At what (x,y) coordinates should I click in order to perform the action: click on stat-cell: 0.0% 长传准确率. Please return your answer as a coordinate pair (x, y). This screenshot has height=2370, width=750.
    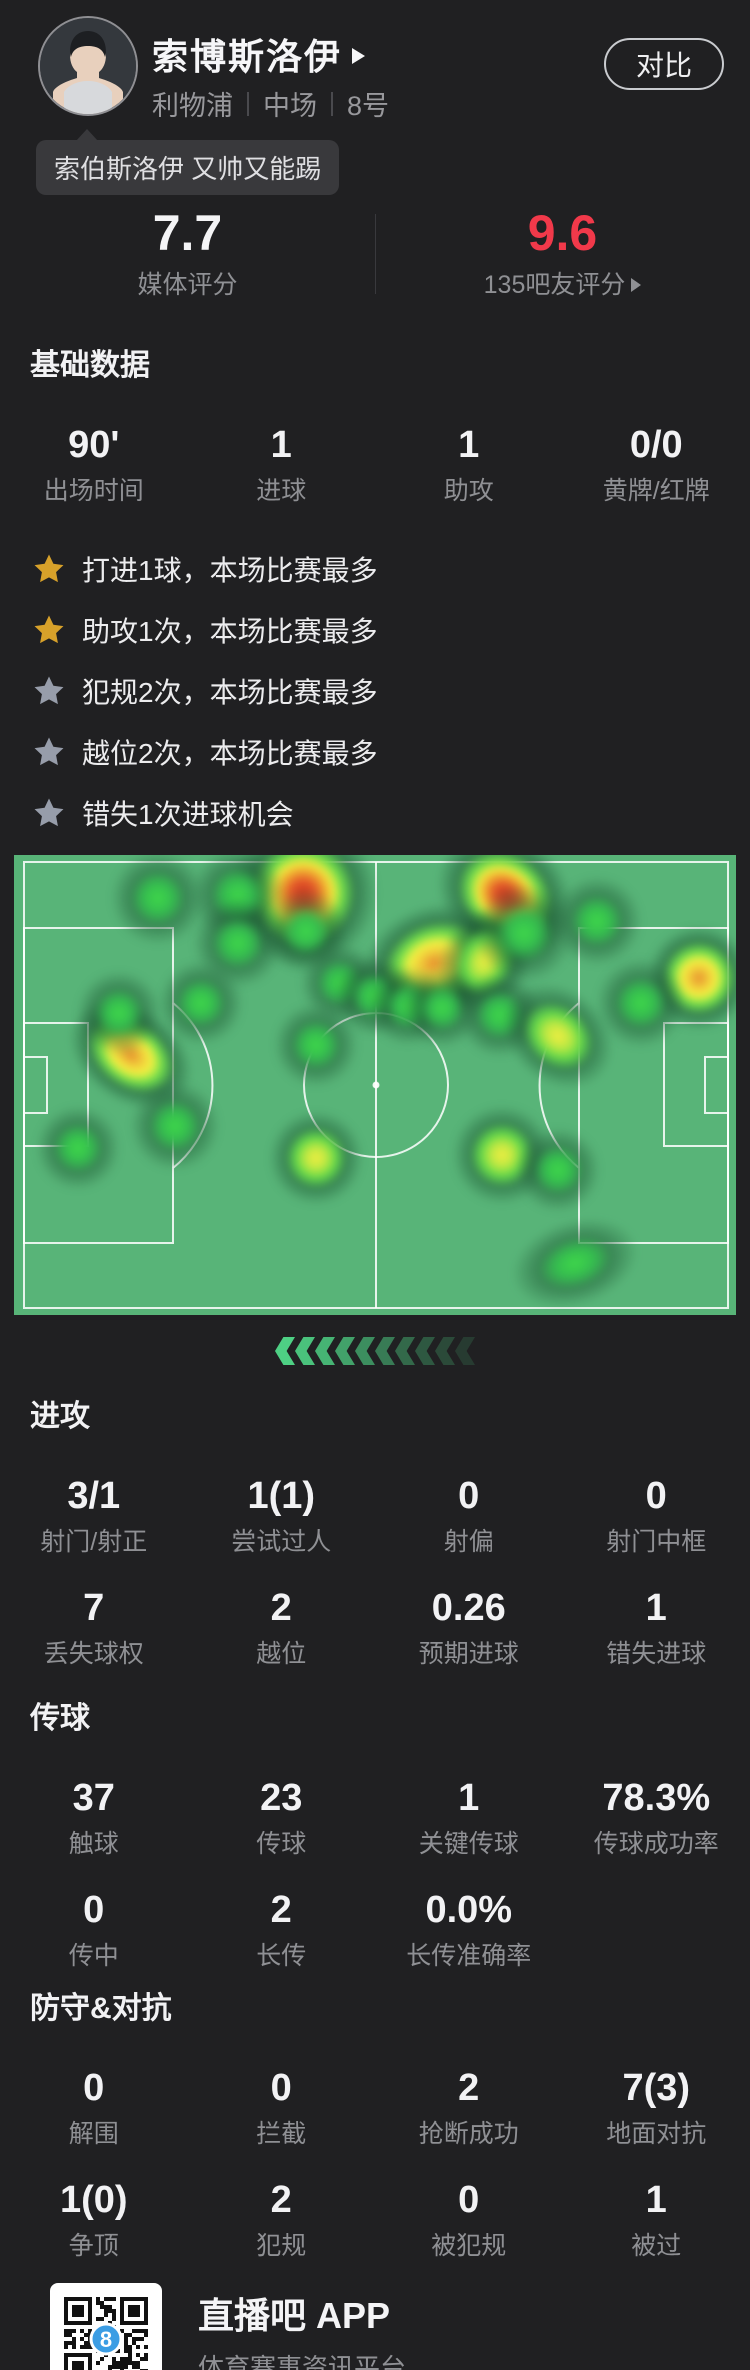
    Looking at the image, I should click on (469, 1929).